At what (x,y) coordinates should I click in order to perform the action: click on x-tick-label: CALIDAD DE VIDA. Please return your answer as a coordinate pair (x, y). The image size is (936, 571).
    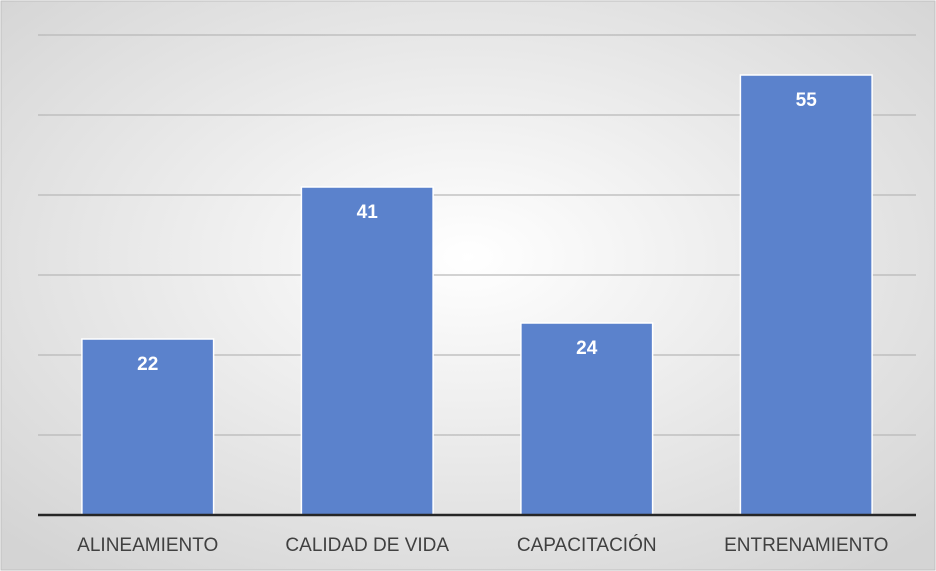
    Looking at the image, I should click on (367, 545).